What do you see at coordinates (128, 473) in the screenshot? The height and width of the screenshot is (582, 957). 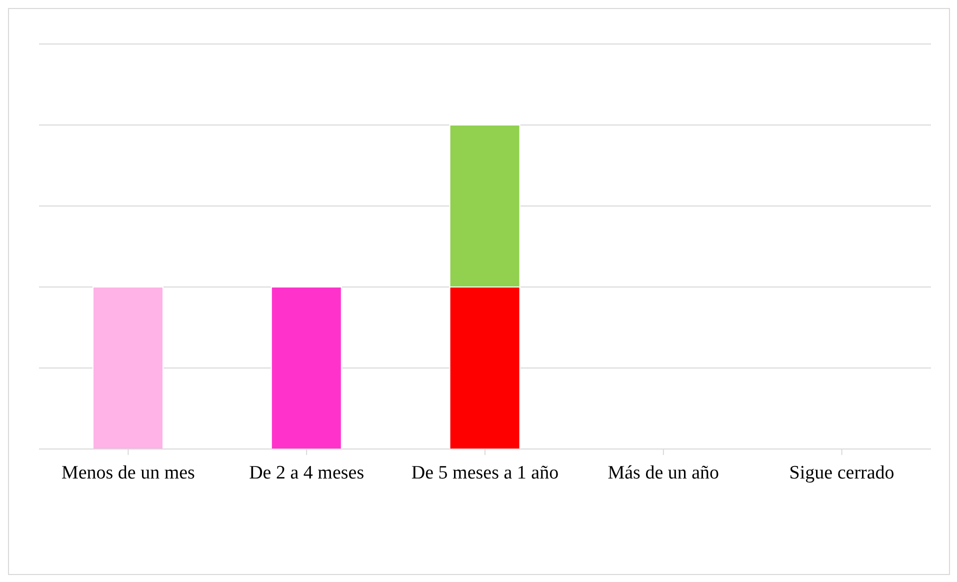 I see `x-tick-label: Menos de un mes` at bounding box center [128, 473].